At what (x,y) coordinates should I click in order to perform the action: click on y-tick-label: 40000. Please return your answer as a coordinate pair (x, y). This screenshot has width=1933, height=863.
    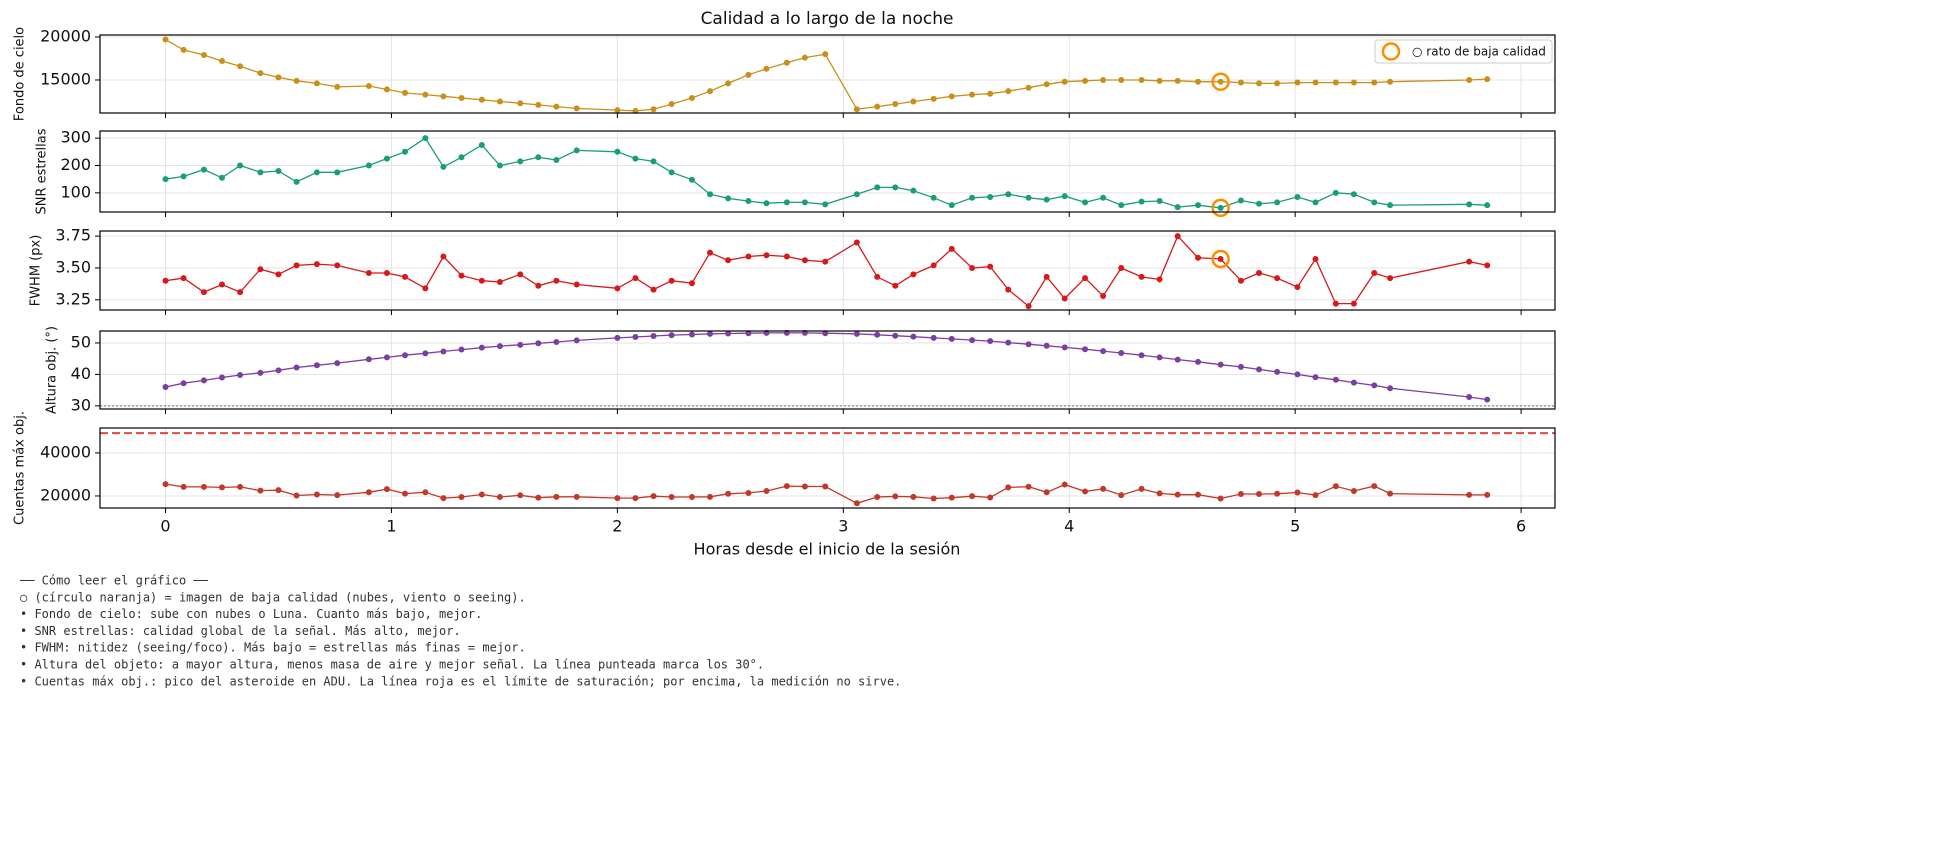
    Looking at the image, I should click on (65, 451).